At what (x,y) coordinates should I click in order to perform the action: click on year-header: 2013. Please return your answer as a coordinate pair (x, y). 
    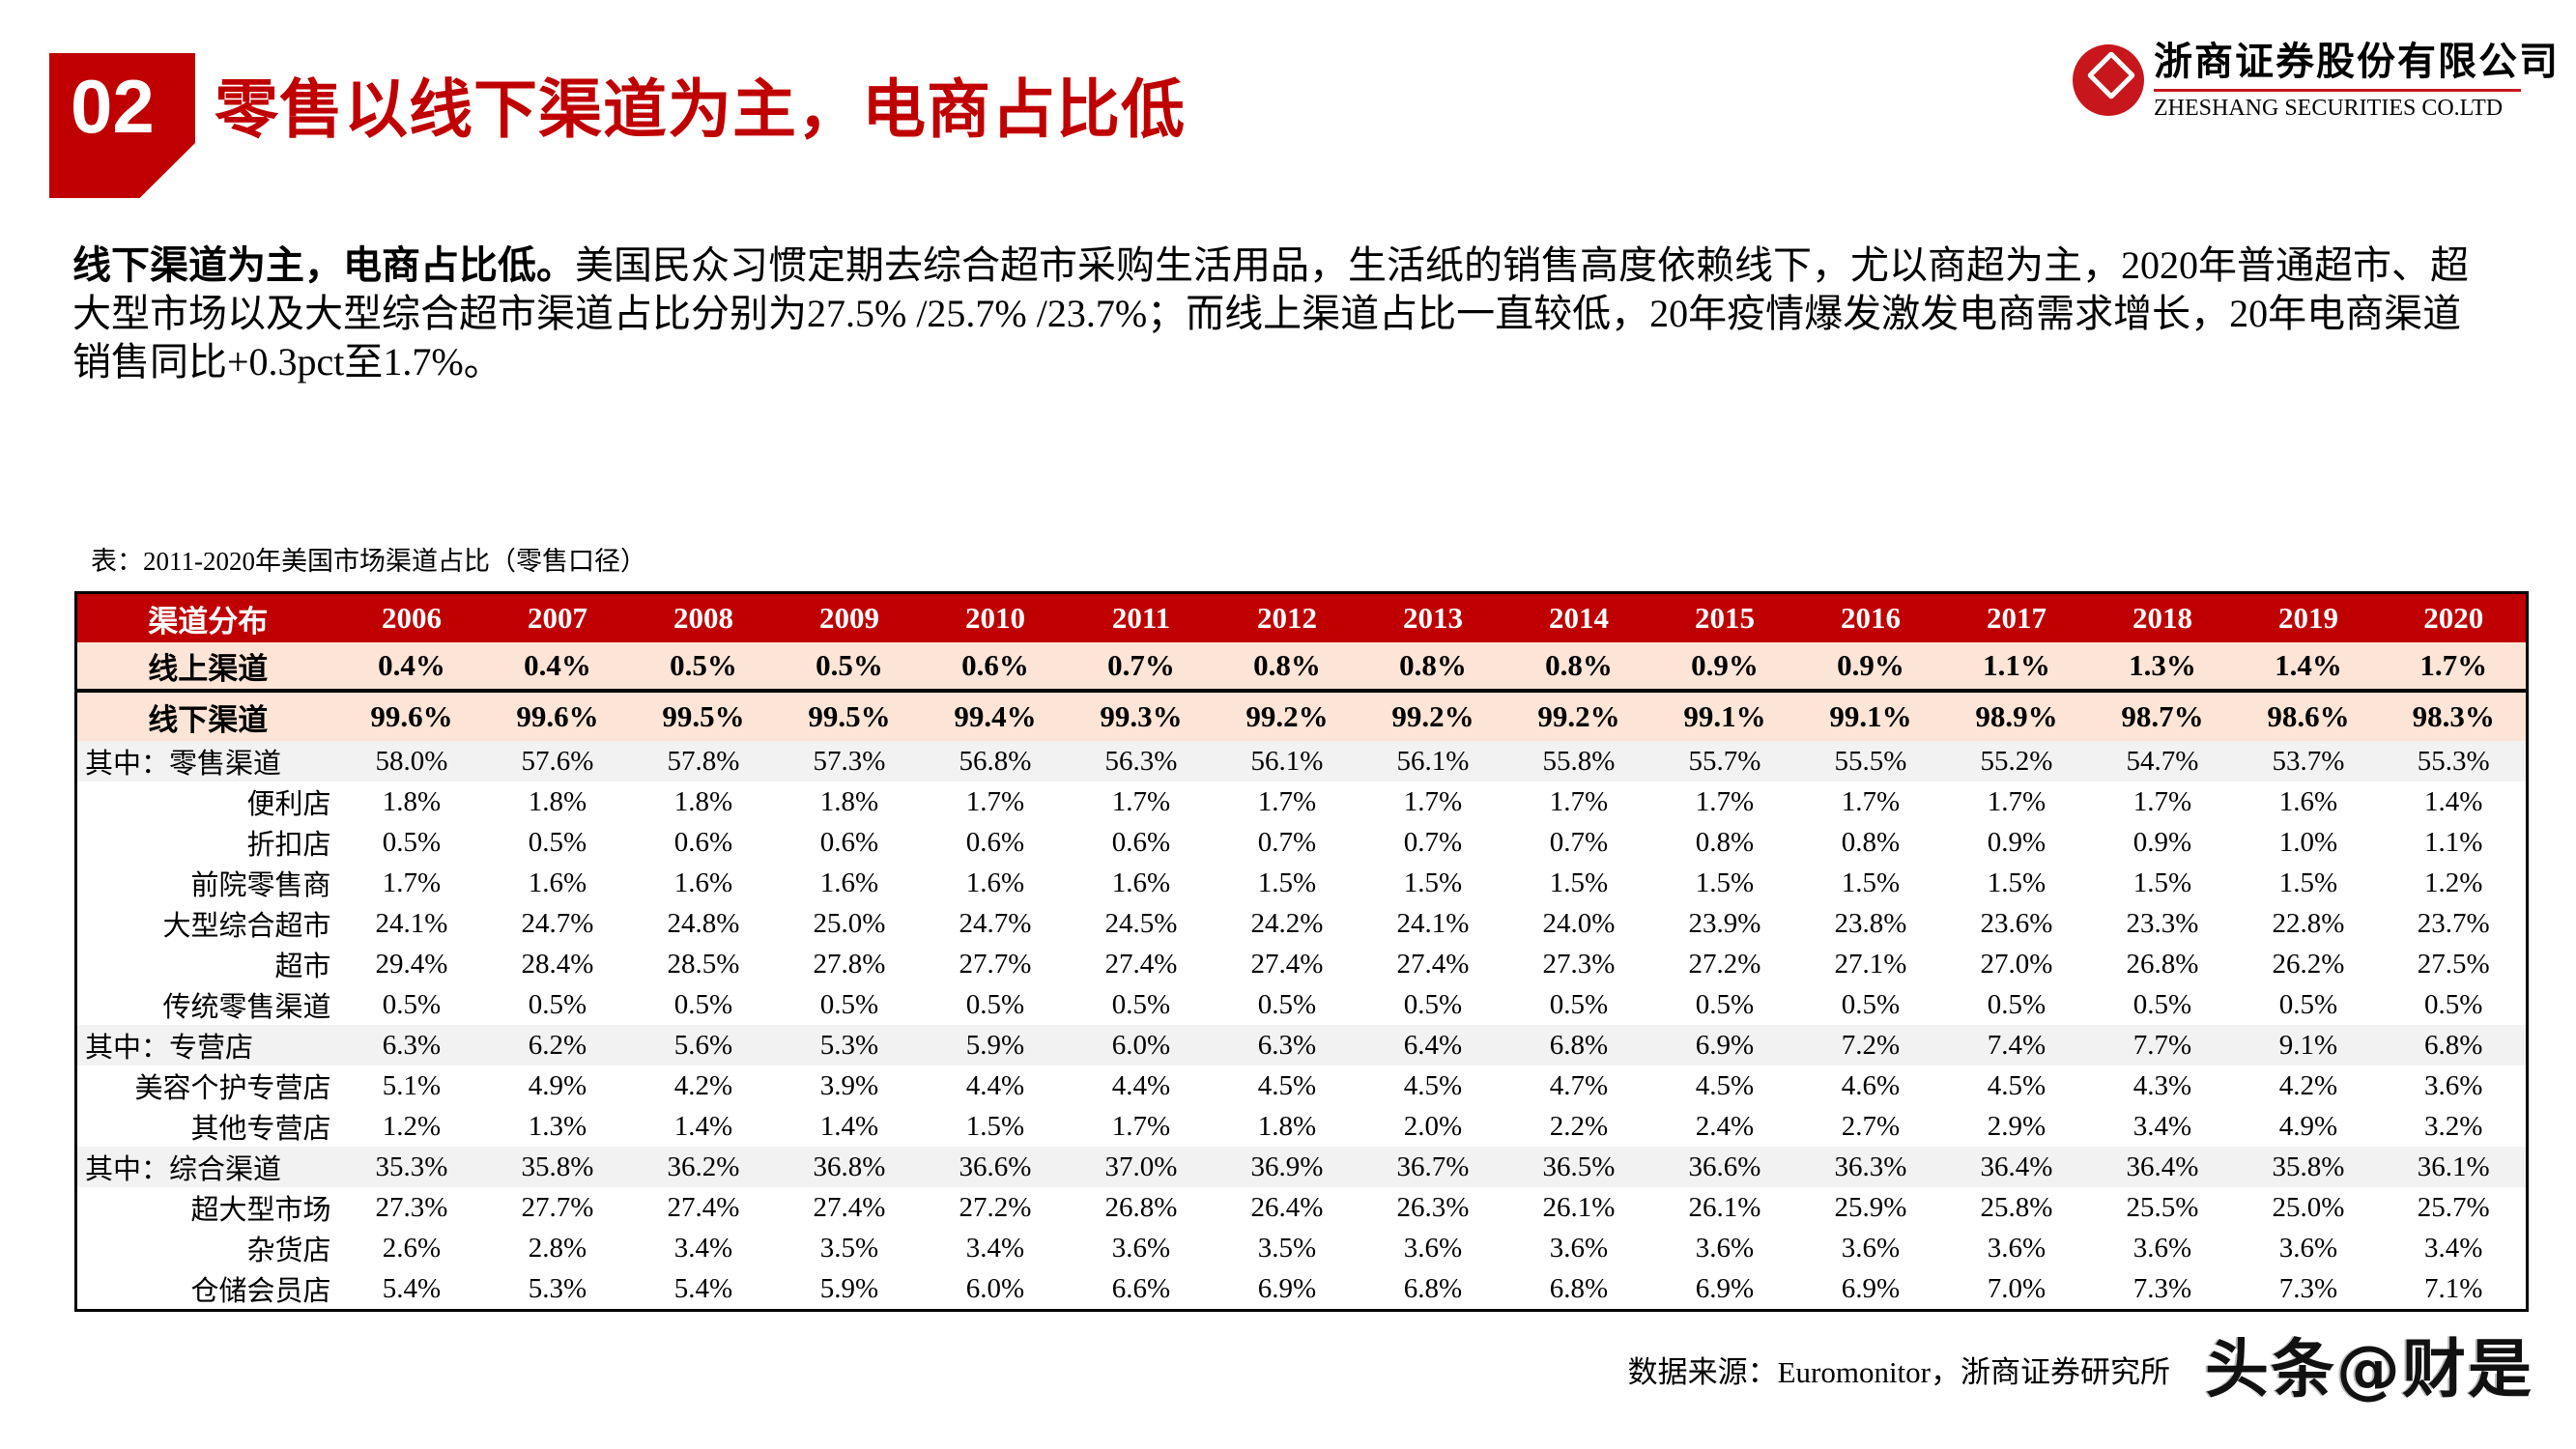
    Looking at the image, I should click on (1433, 617).